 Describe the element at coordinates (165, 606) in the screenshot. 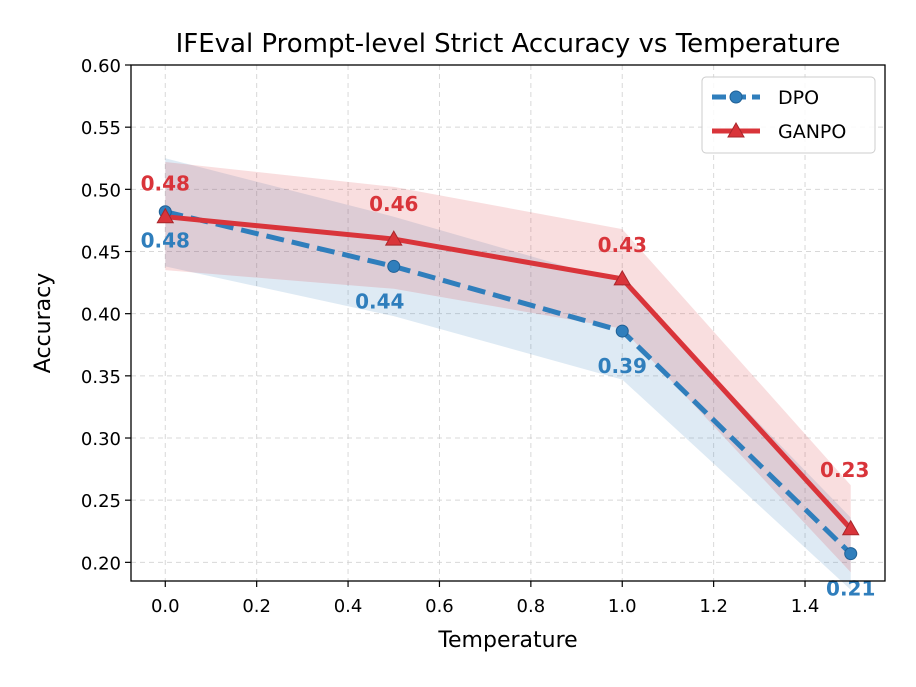

I see `x-tick-label: 0.0` at that location.